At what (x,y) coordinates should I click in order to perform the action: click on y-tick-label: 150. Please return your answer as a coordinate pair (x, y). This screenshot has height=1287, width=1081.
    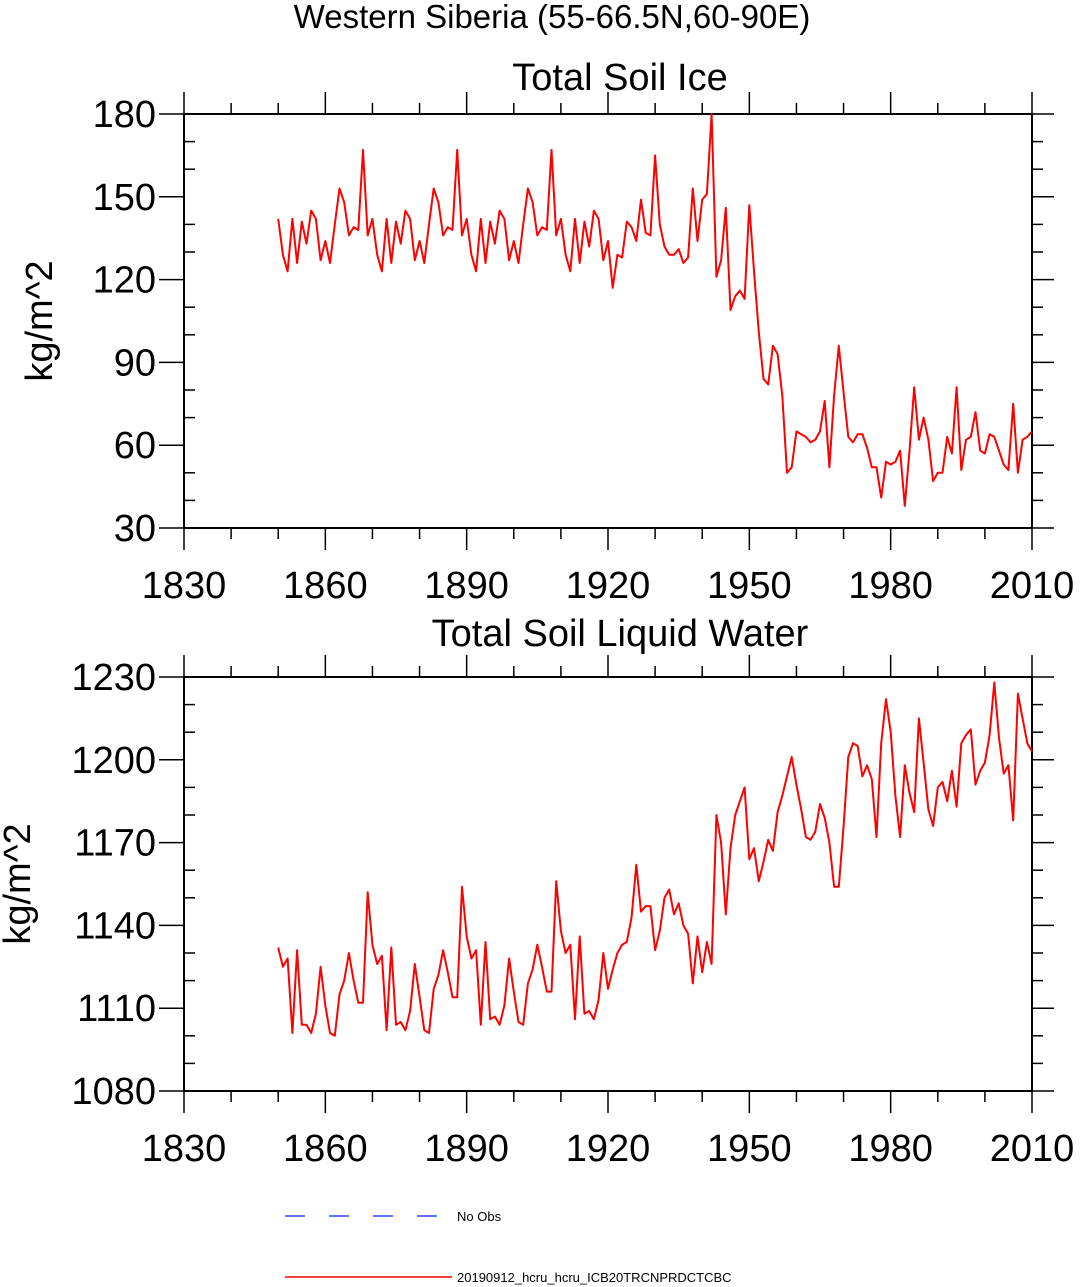
    Looking at the image, I should click on (124, 198).